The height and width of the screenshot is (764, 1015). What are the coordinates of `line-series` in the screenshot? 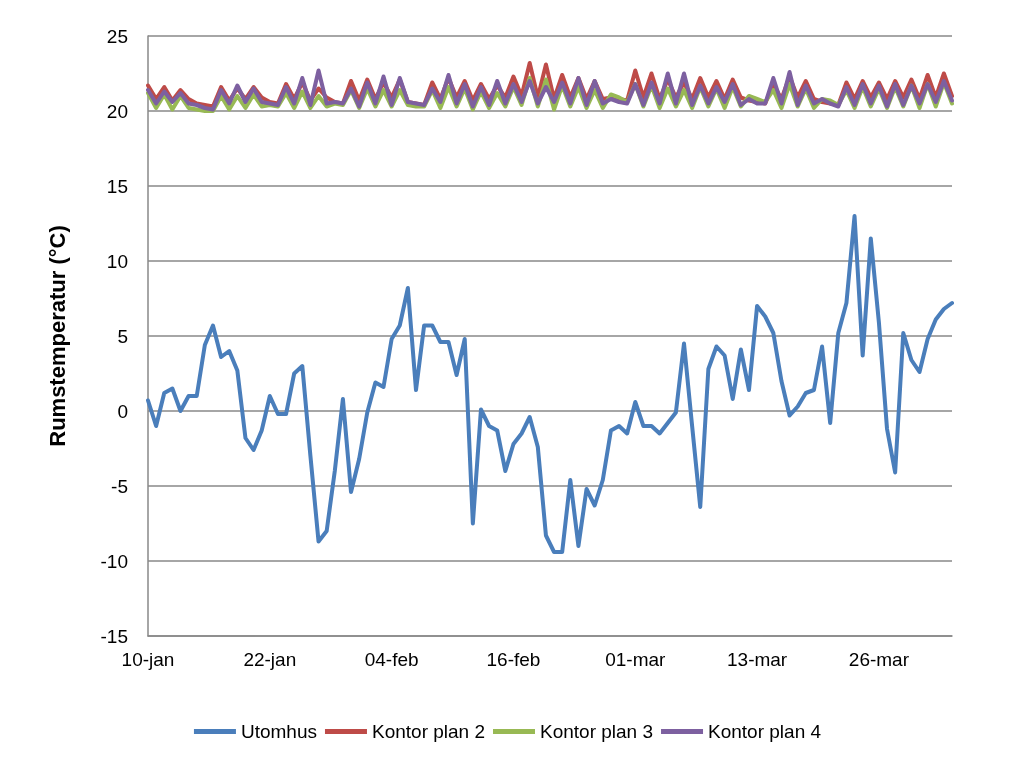 It's located at (550, 90).